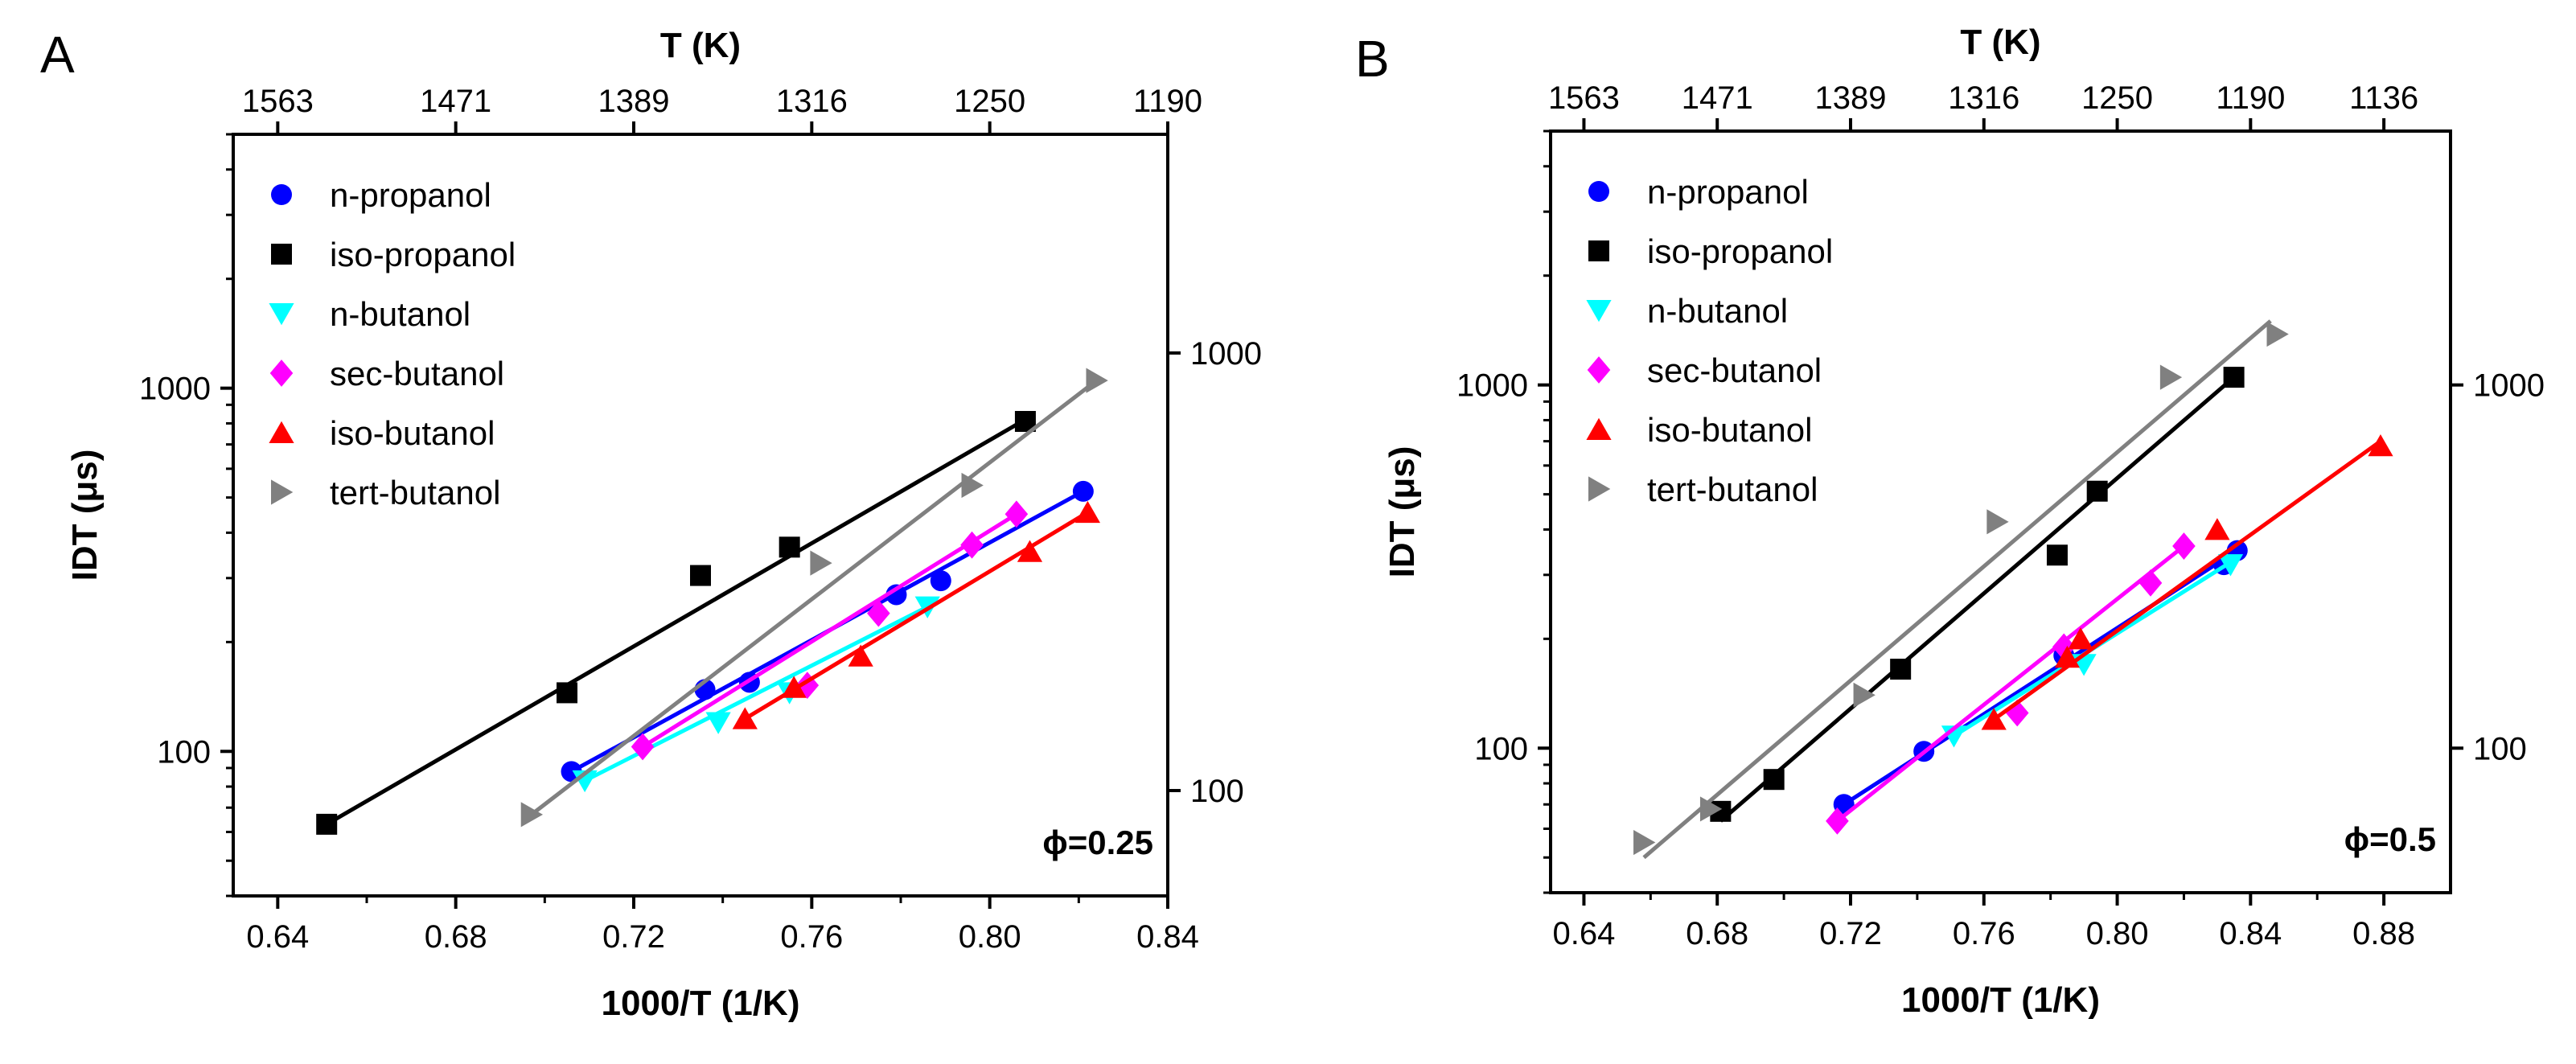 This screenshot has height=1064, width=2576. I want to click on data-point-n-propanol, so click(940, 581).